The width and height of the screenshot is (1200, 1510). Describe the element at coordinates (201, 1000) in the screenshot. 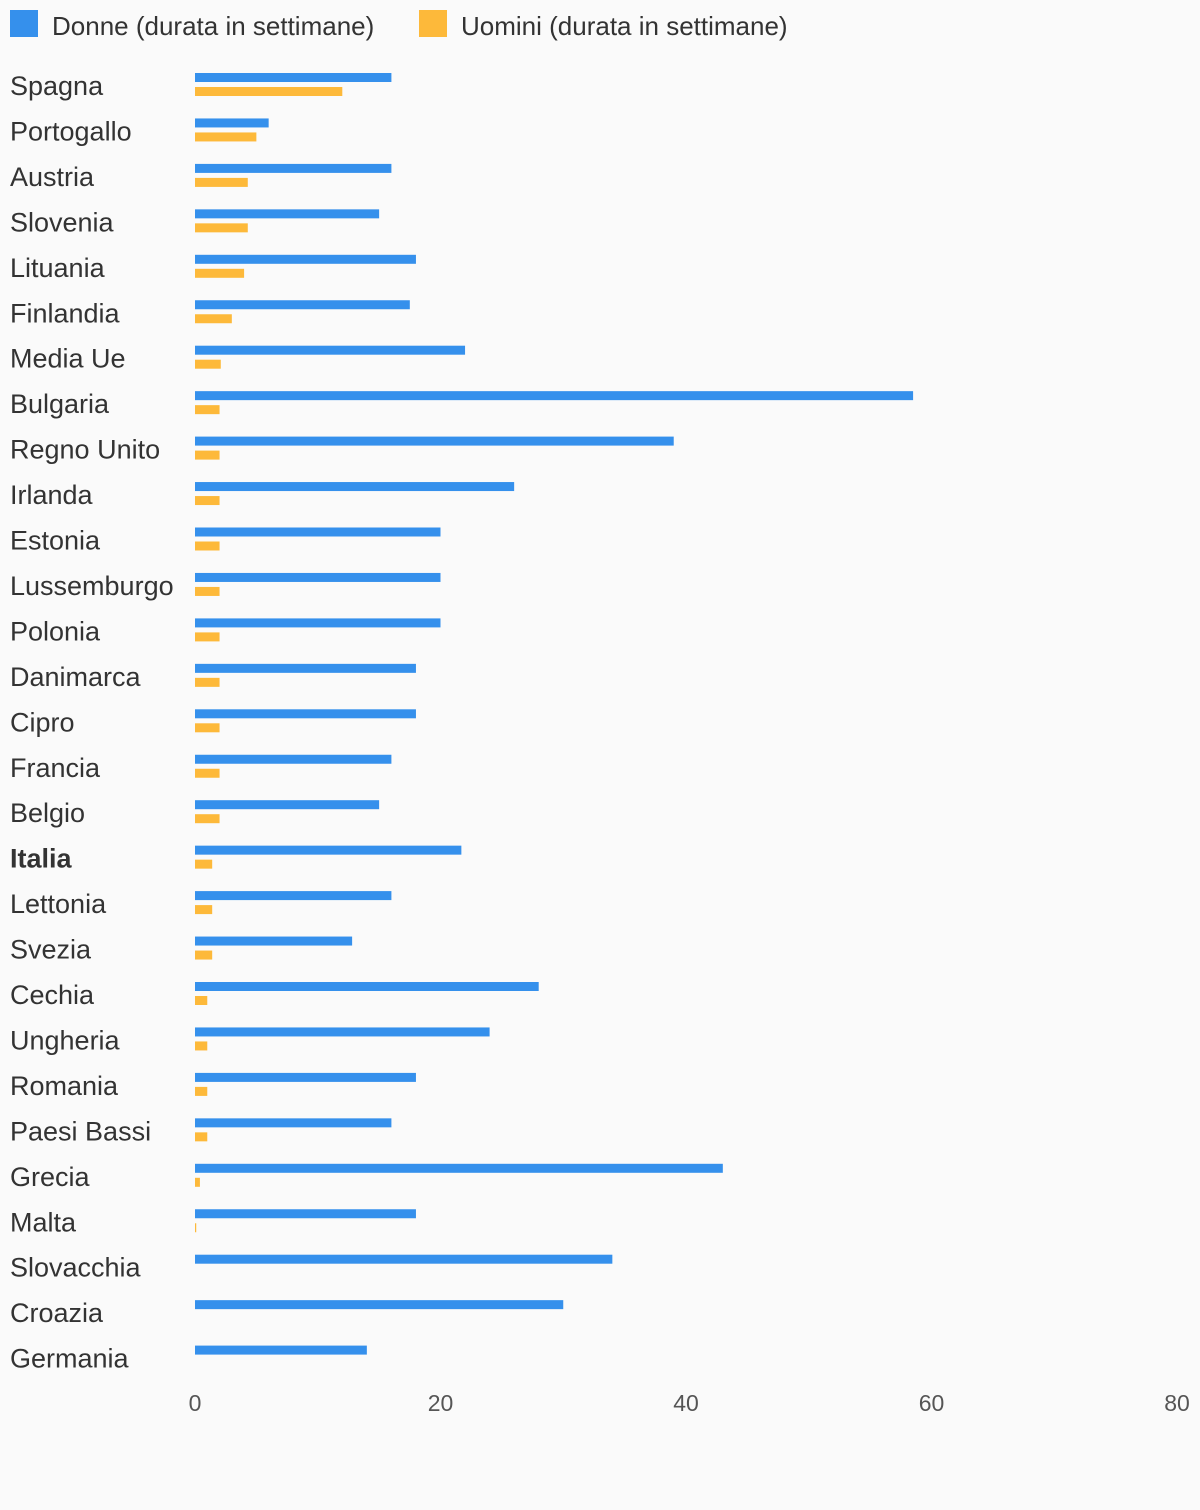

I see `bar-men-cechia` at that location.